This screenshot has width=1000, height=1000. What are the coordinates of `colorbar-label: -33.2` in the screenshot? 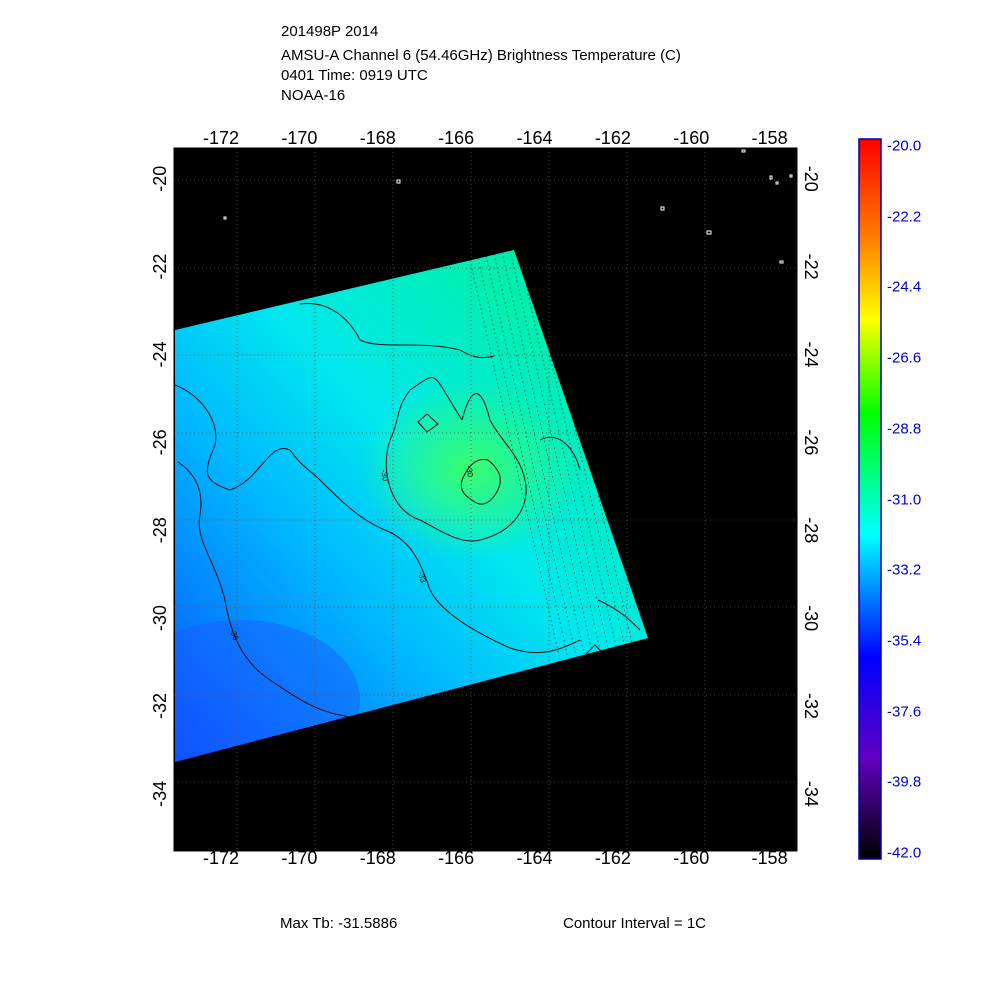 It's located at (904, 570).